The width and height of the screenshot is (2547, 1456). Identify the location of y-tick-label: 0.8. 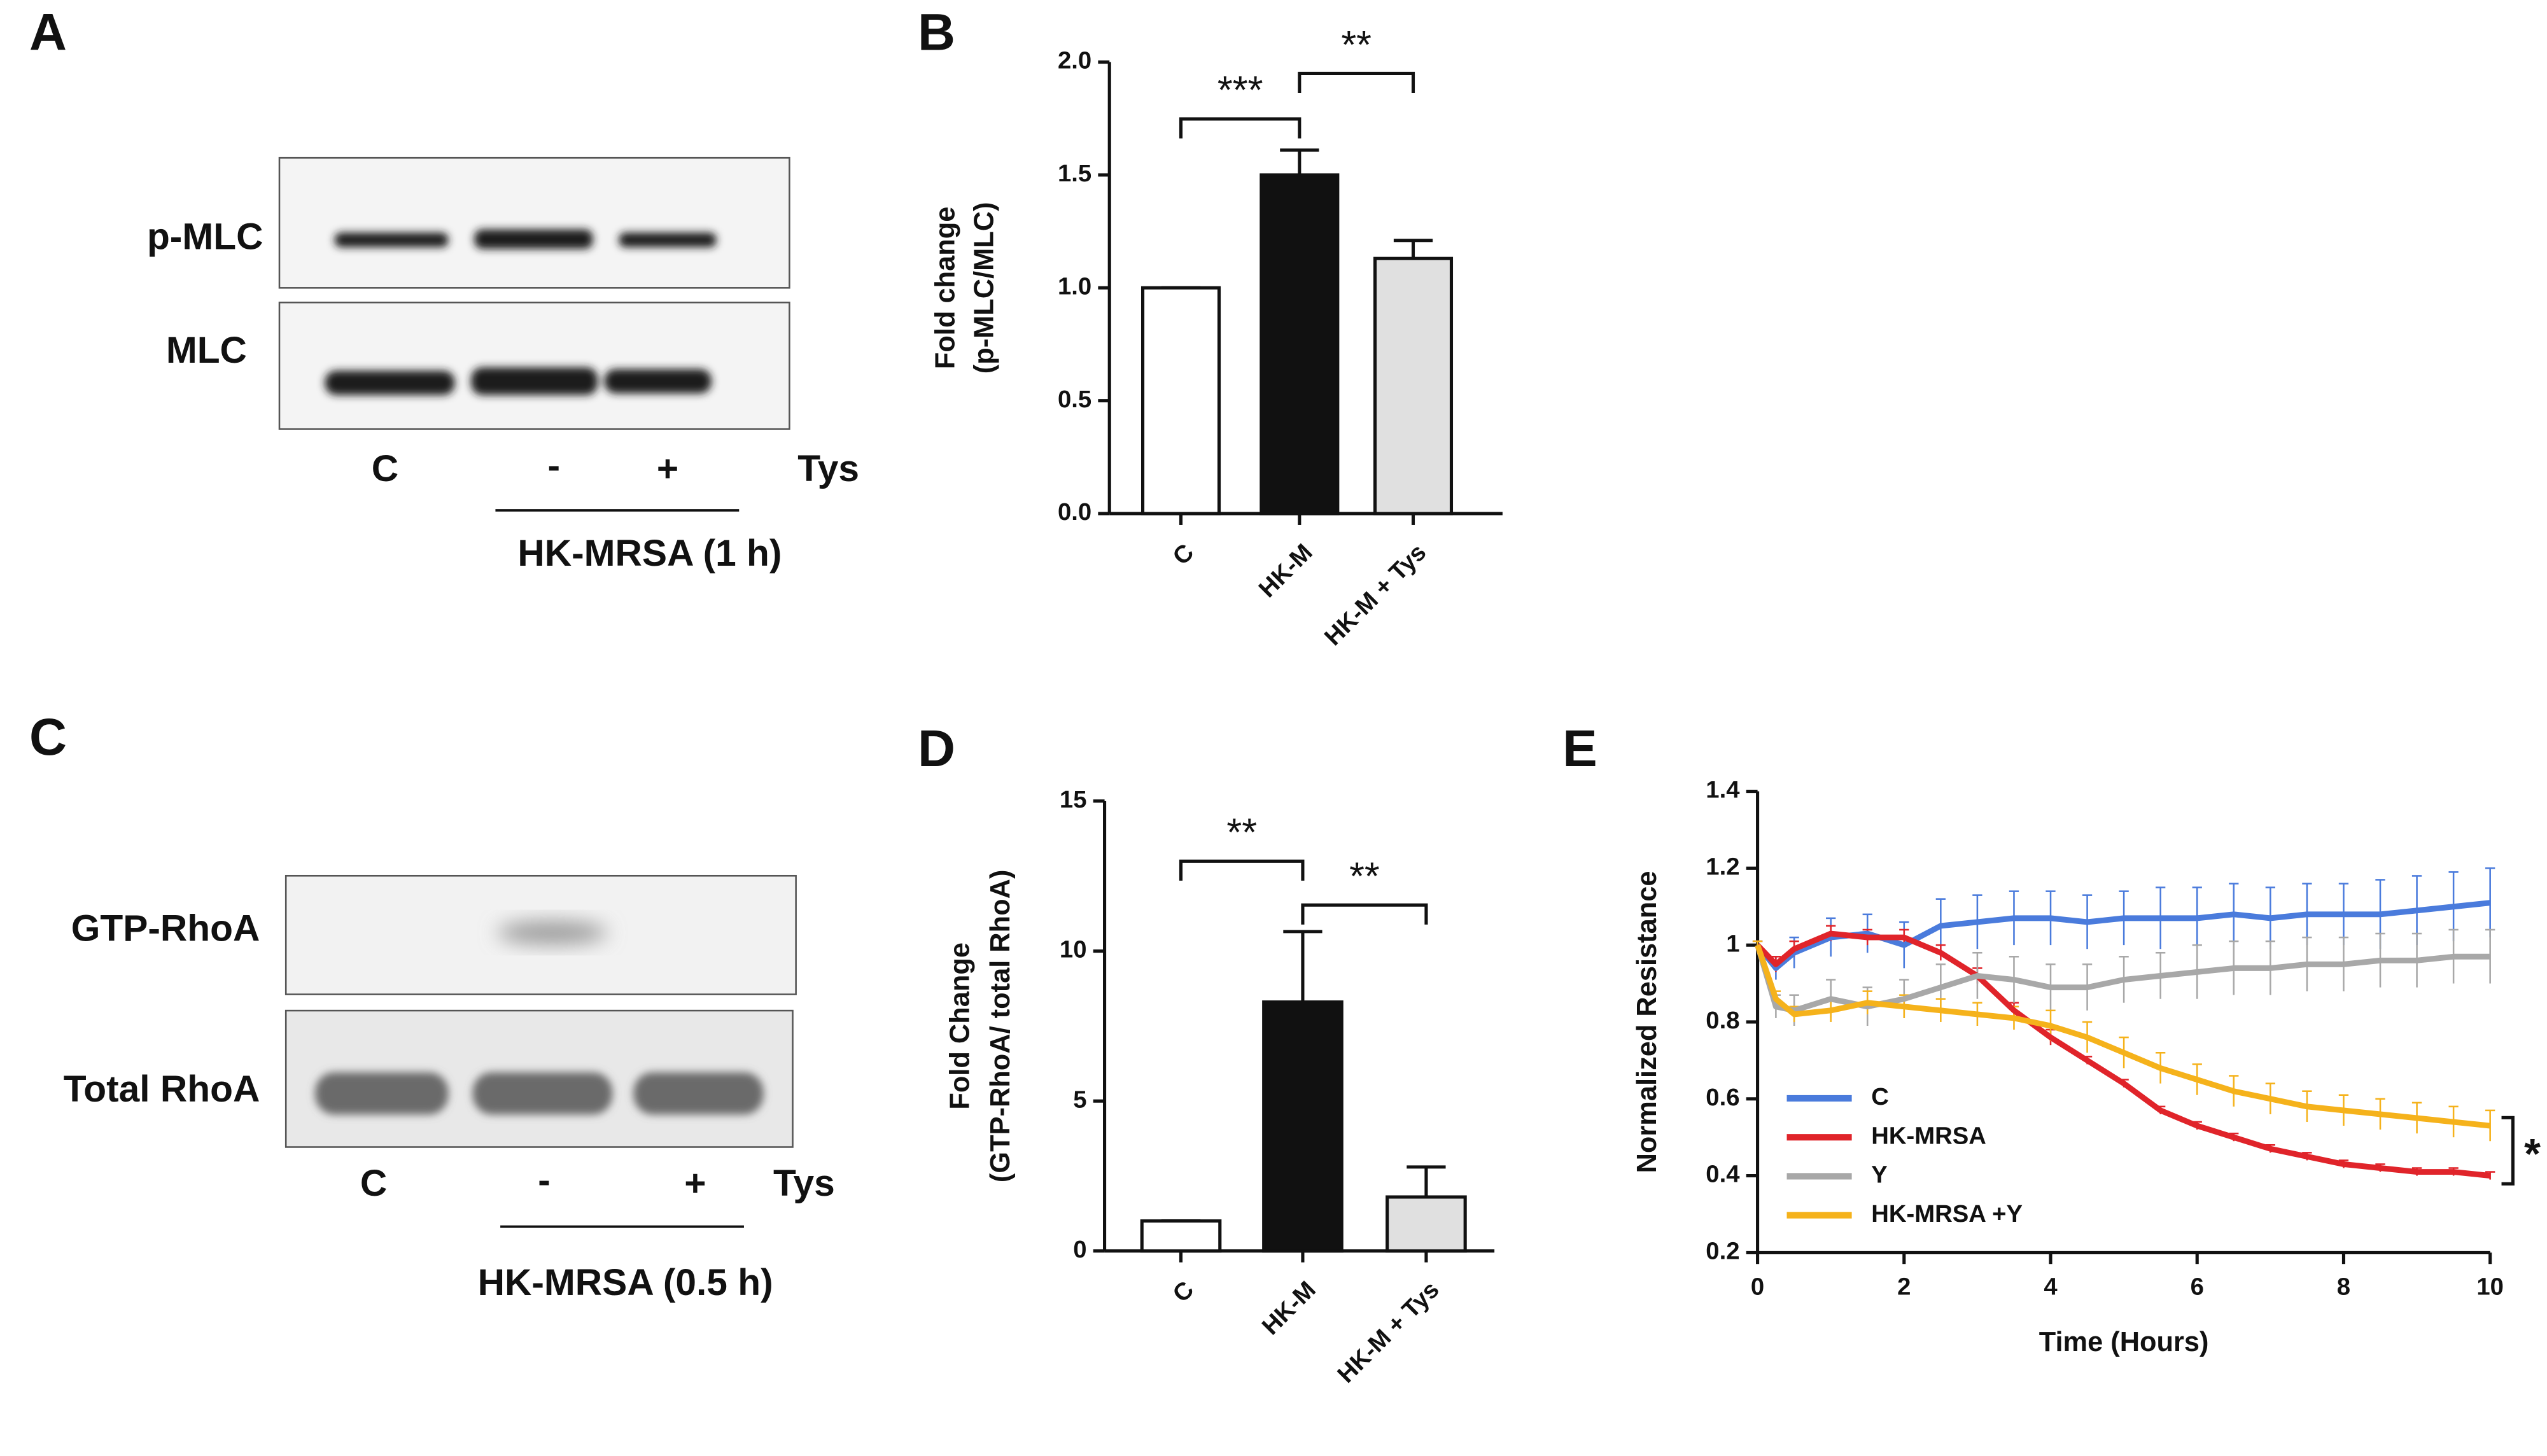
(1722, 1020).